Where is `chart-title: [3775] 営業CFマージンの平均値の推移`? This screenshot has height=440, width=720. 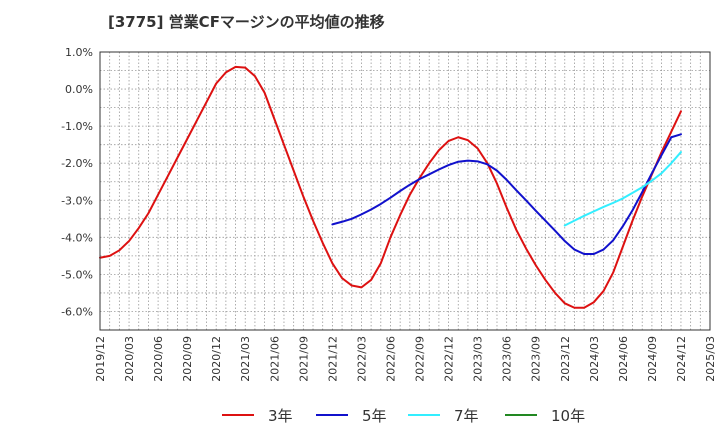 chart-title: [3775] 営業CFマージンの平均値の推移 is located at coordinates (246, 22).